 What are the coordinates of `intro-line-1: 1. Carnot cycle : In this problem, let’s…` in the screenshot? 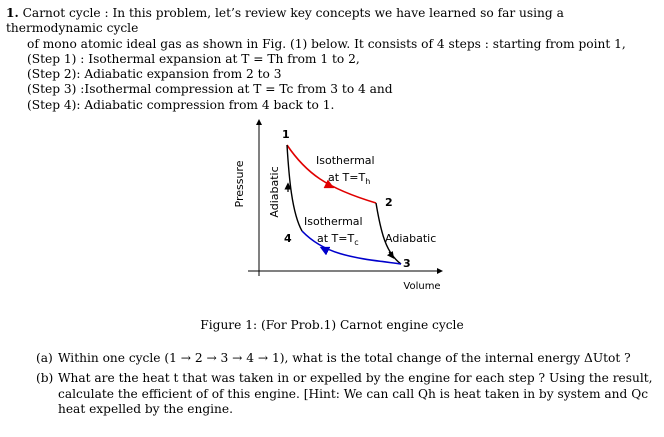 It's located at (285, 21).